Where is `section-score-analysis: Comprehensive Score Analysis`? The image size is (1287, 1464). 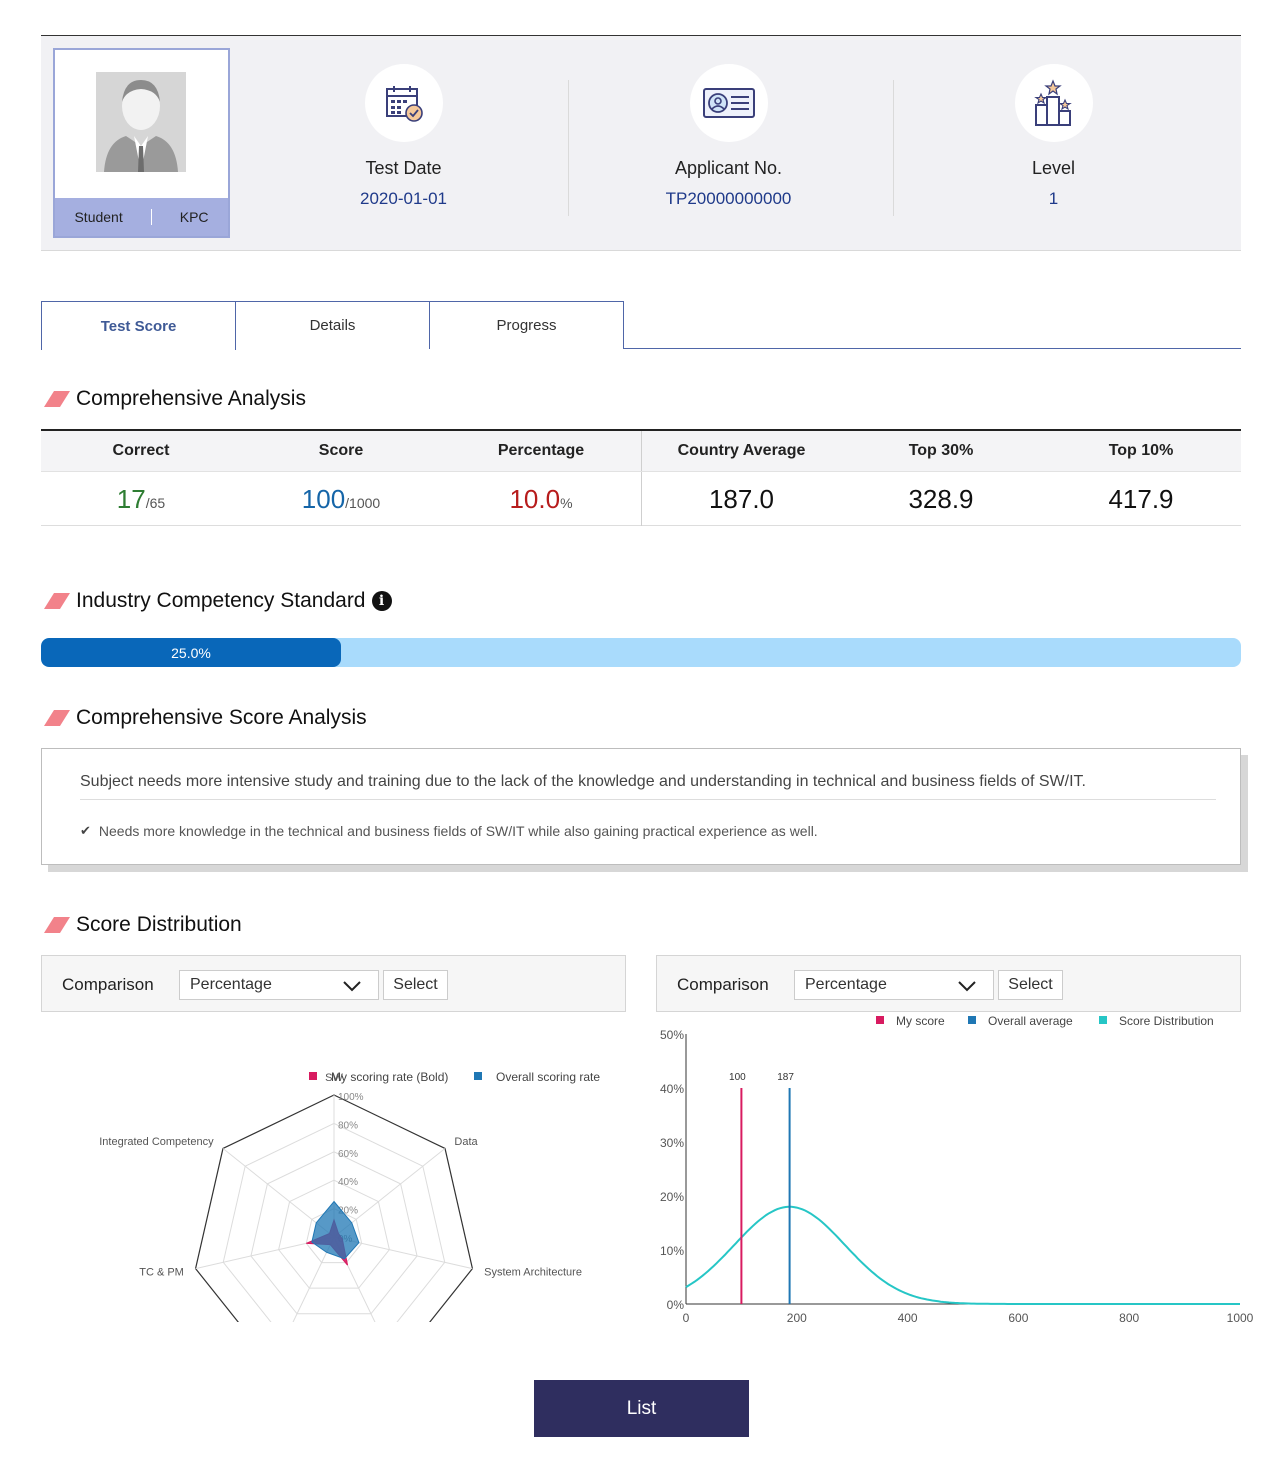 section-score-analysis: Comprehensive Score Analysis is located at coordinates (205, 718).